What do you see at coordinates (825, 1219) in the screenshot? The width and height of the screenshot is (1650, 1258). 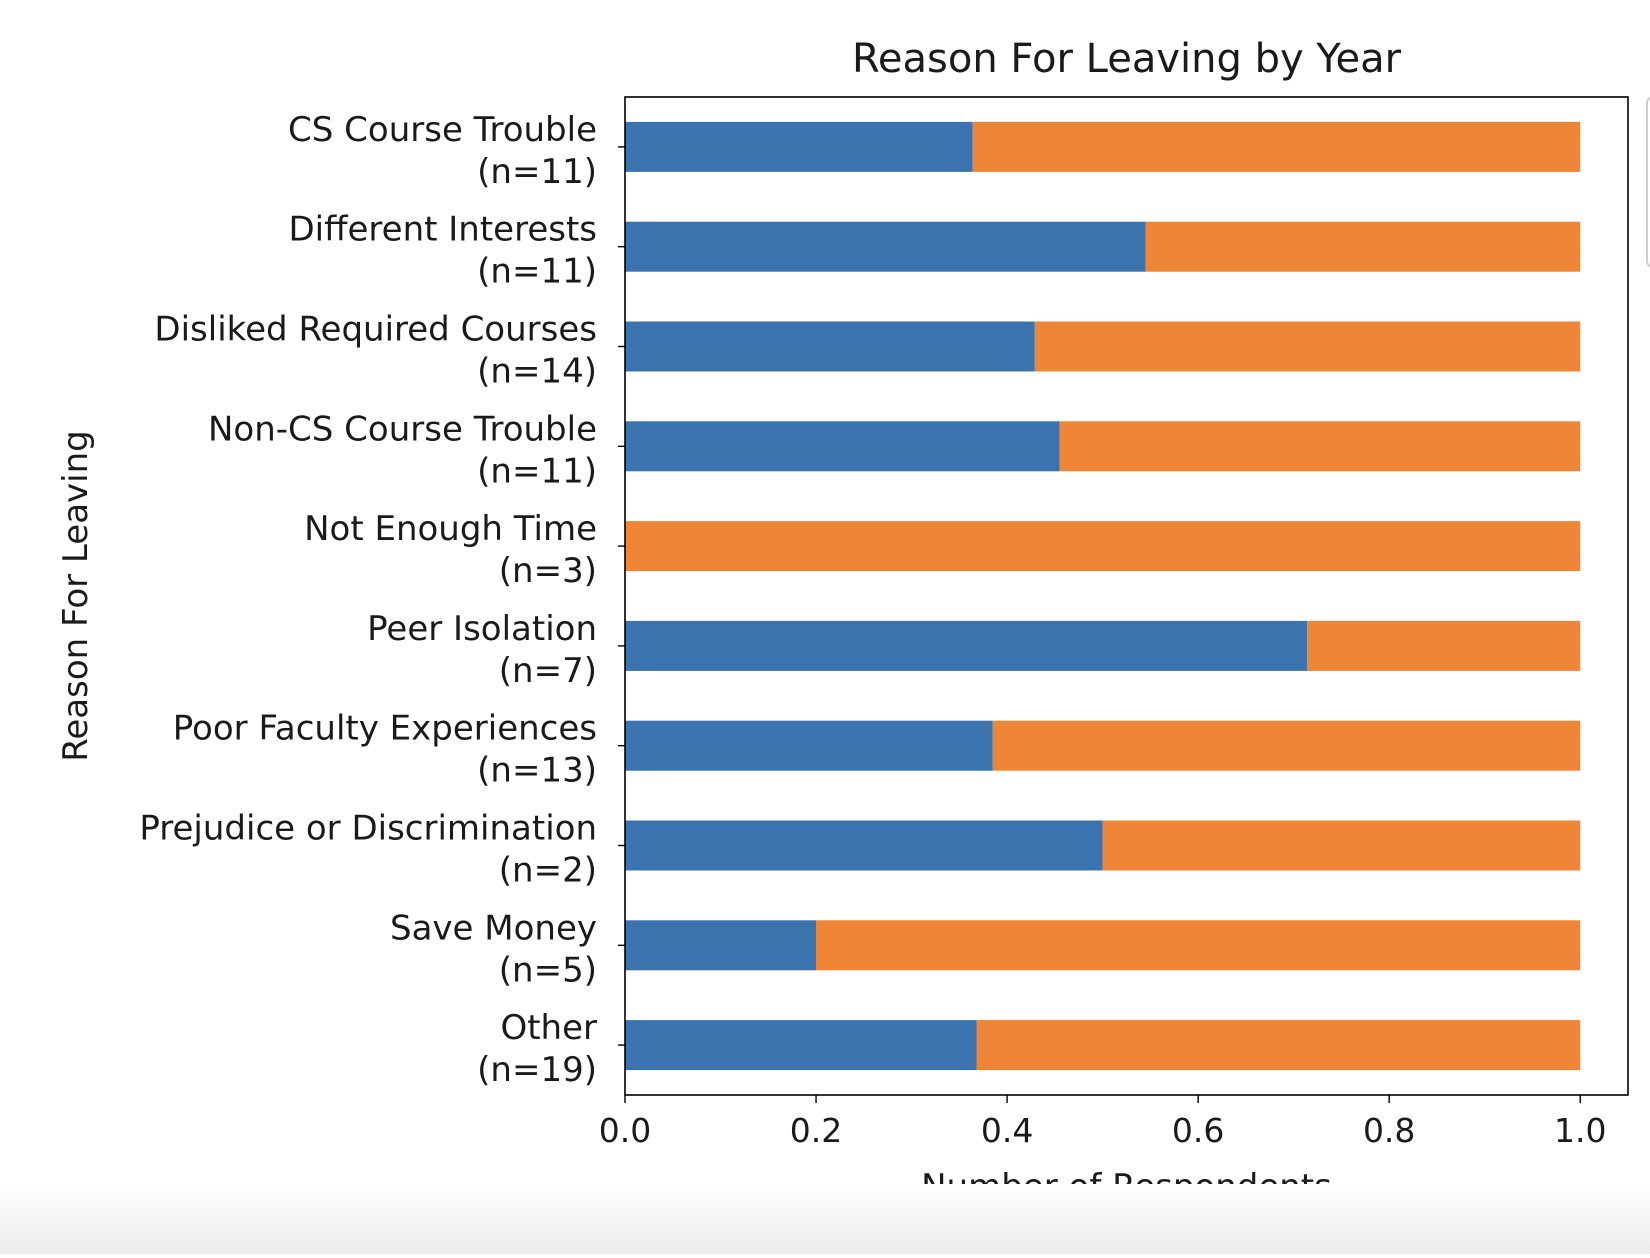 I see `bottom-fade` at bounding box center [825, 1219].